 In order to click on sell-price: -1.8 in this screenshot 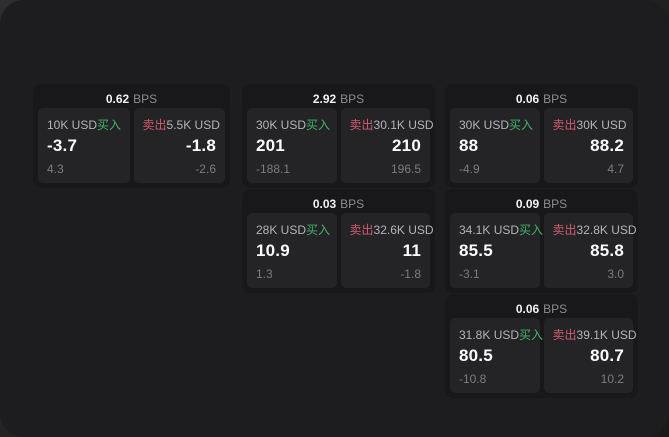, I will do `click(200, 145)`.